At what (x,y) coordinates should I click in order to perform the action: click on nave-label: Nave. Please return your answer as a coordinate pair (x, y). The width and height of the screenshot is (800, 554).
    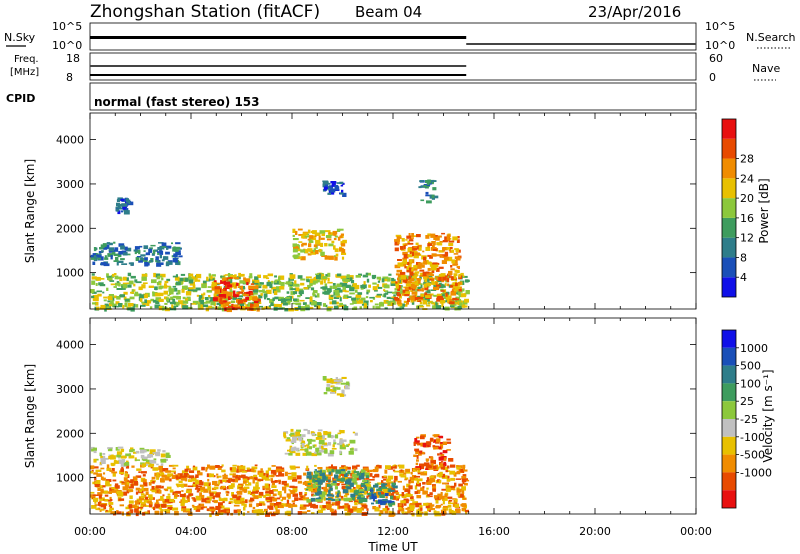
    Looking at the image, I should click on (766, 68).